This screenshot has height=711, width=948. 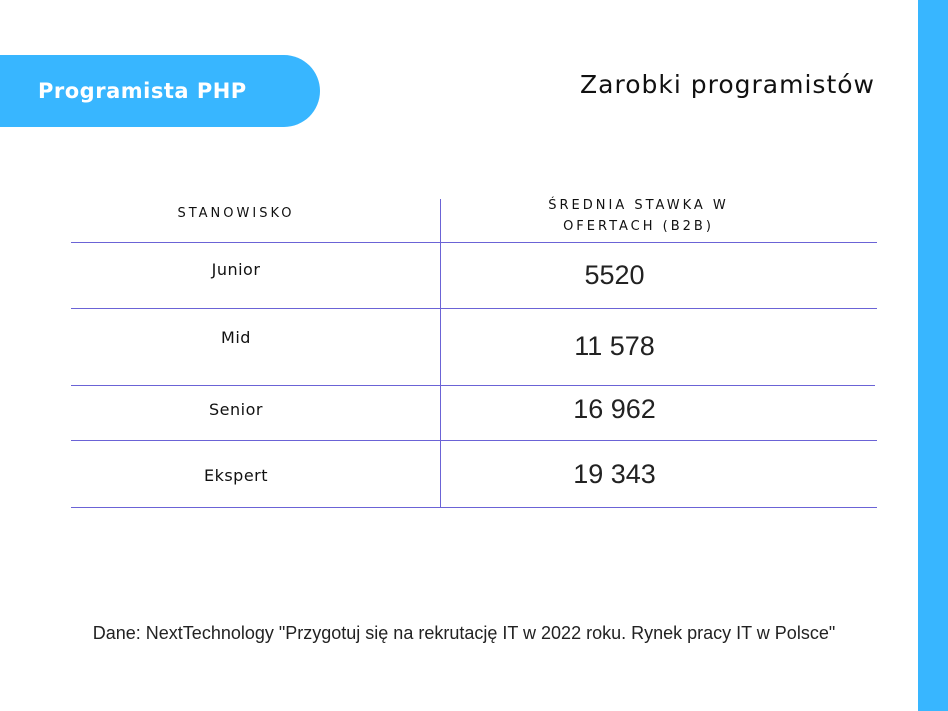 I want to click on page-title: Zarobki programistów, so click(x=727, y=84).